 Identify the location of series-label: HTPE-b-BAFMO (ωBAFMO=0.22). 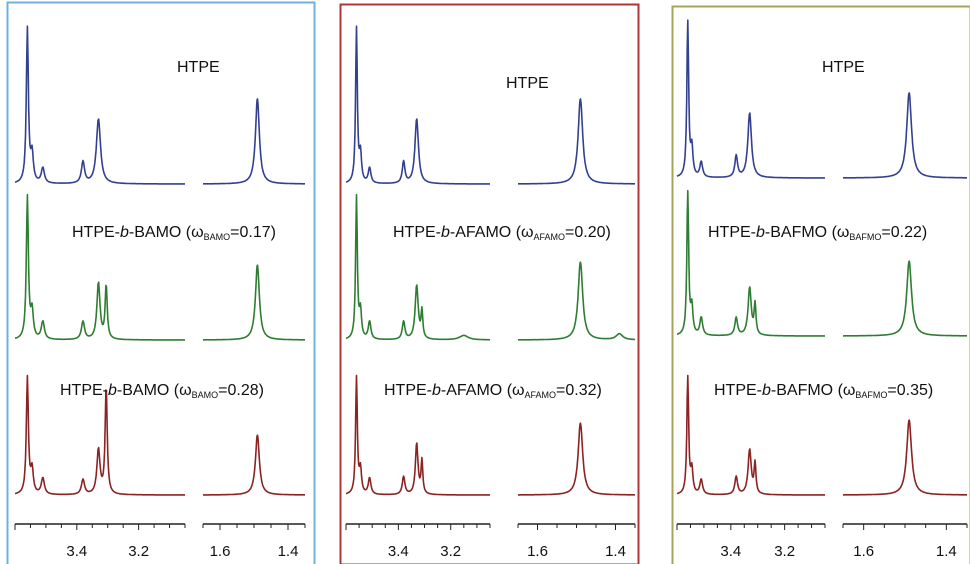
(817, 233).